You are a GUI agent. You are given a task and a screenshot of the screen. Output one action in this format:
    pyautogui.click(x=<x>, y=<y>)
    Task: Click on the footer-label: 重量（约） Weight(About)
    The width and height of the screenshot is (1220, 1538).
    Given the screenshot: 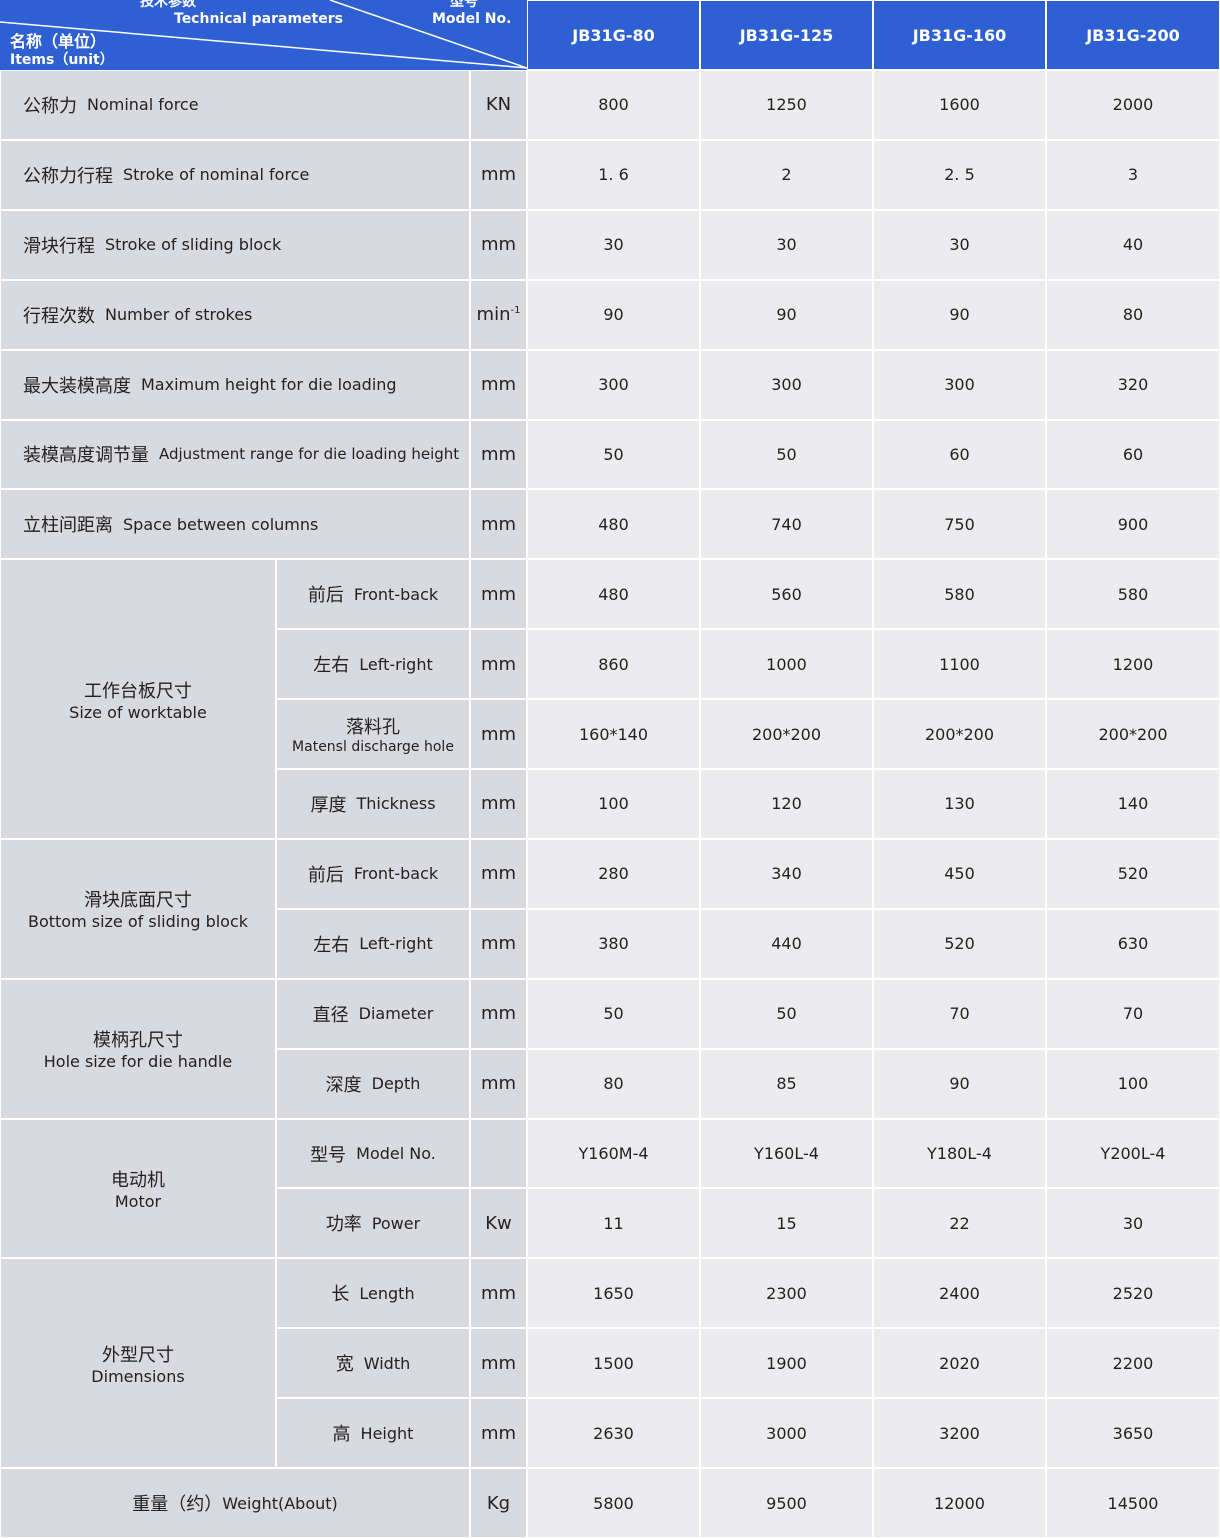 What is the action you would take?
    pyautogui.click(x=235, y=1503)
    